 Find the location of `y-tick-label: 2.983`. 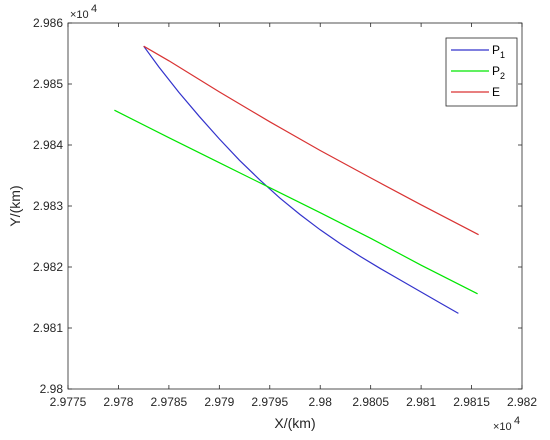

y-tick-label: 2.983 is located at coordinates (48, 206).